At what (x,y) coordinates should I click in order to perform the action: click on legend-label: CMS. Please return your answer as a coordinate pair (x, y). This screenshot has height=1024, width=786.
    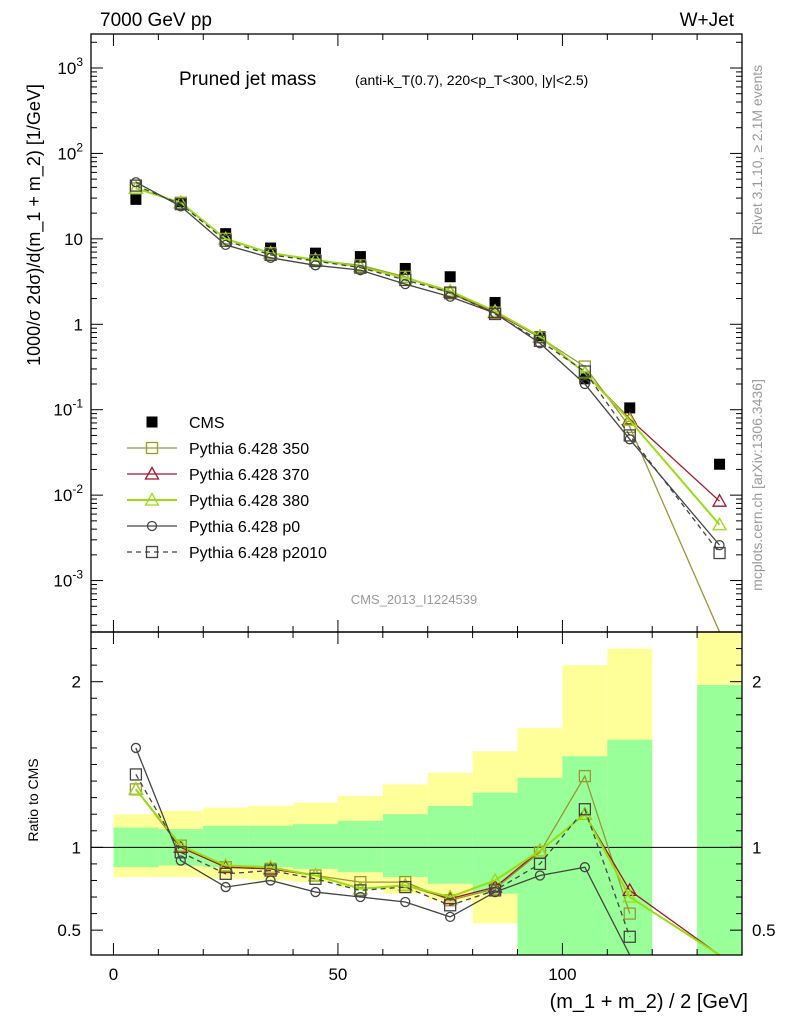
    Looking at the image, I should click on (207, 423).